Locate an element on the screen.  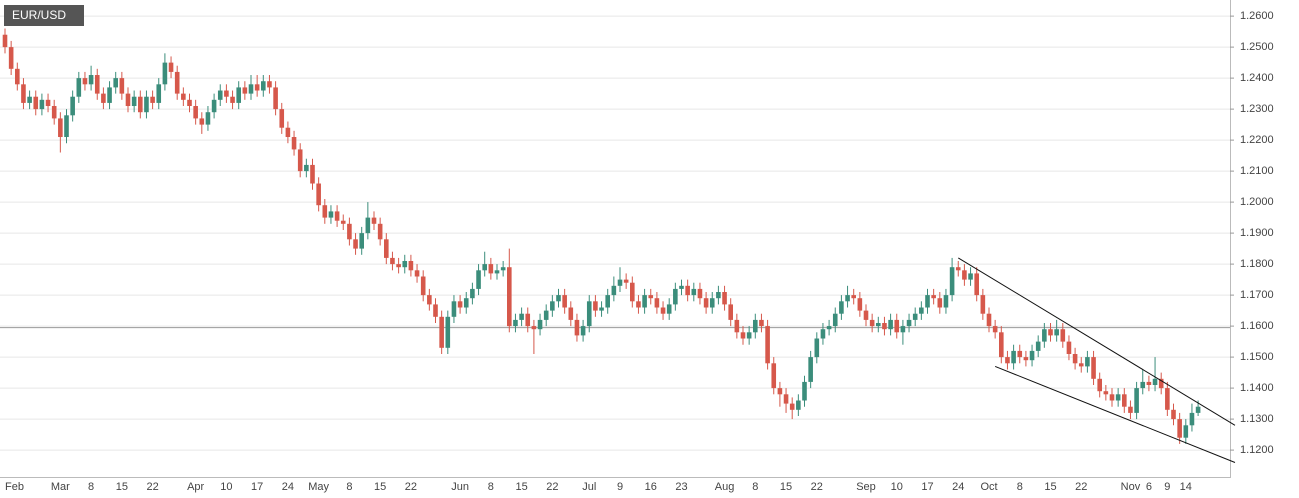
x-tick-label: 24 is located at coordinates (958, 487).